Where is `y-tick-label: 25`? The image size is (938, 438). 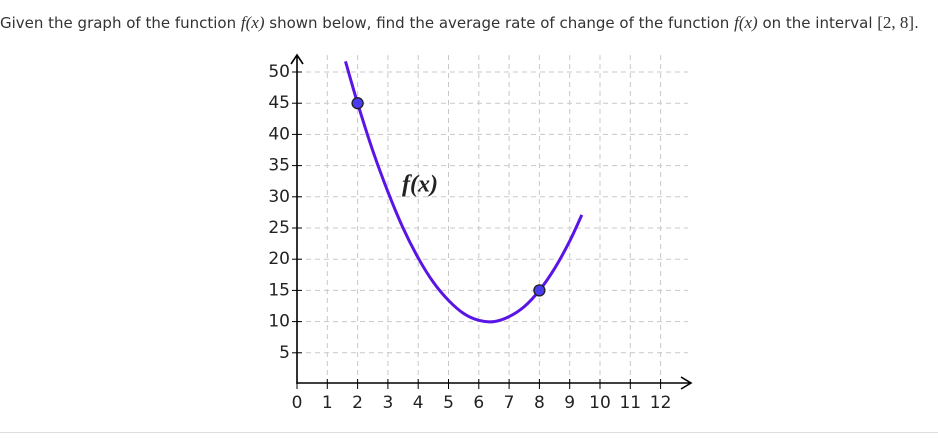 y-tick-label: 25 is located at coordinates (279, 228).